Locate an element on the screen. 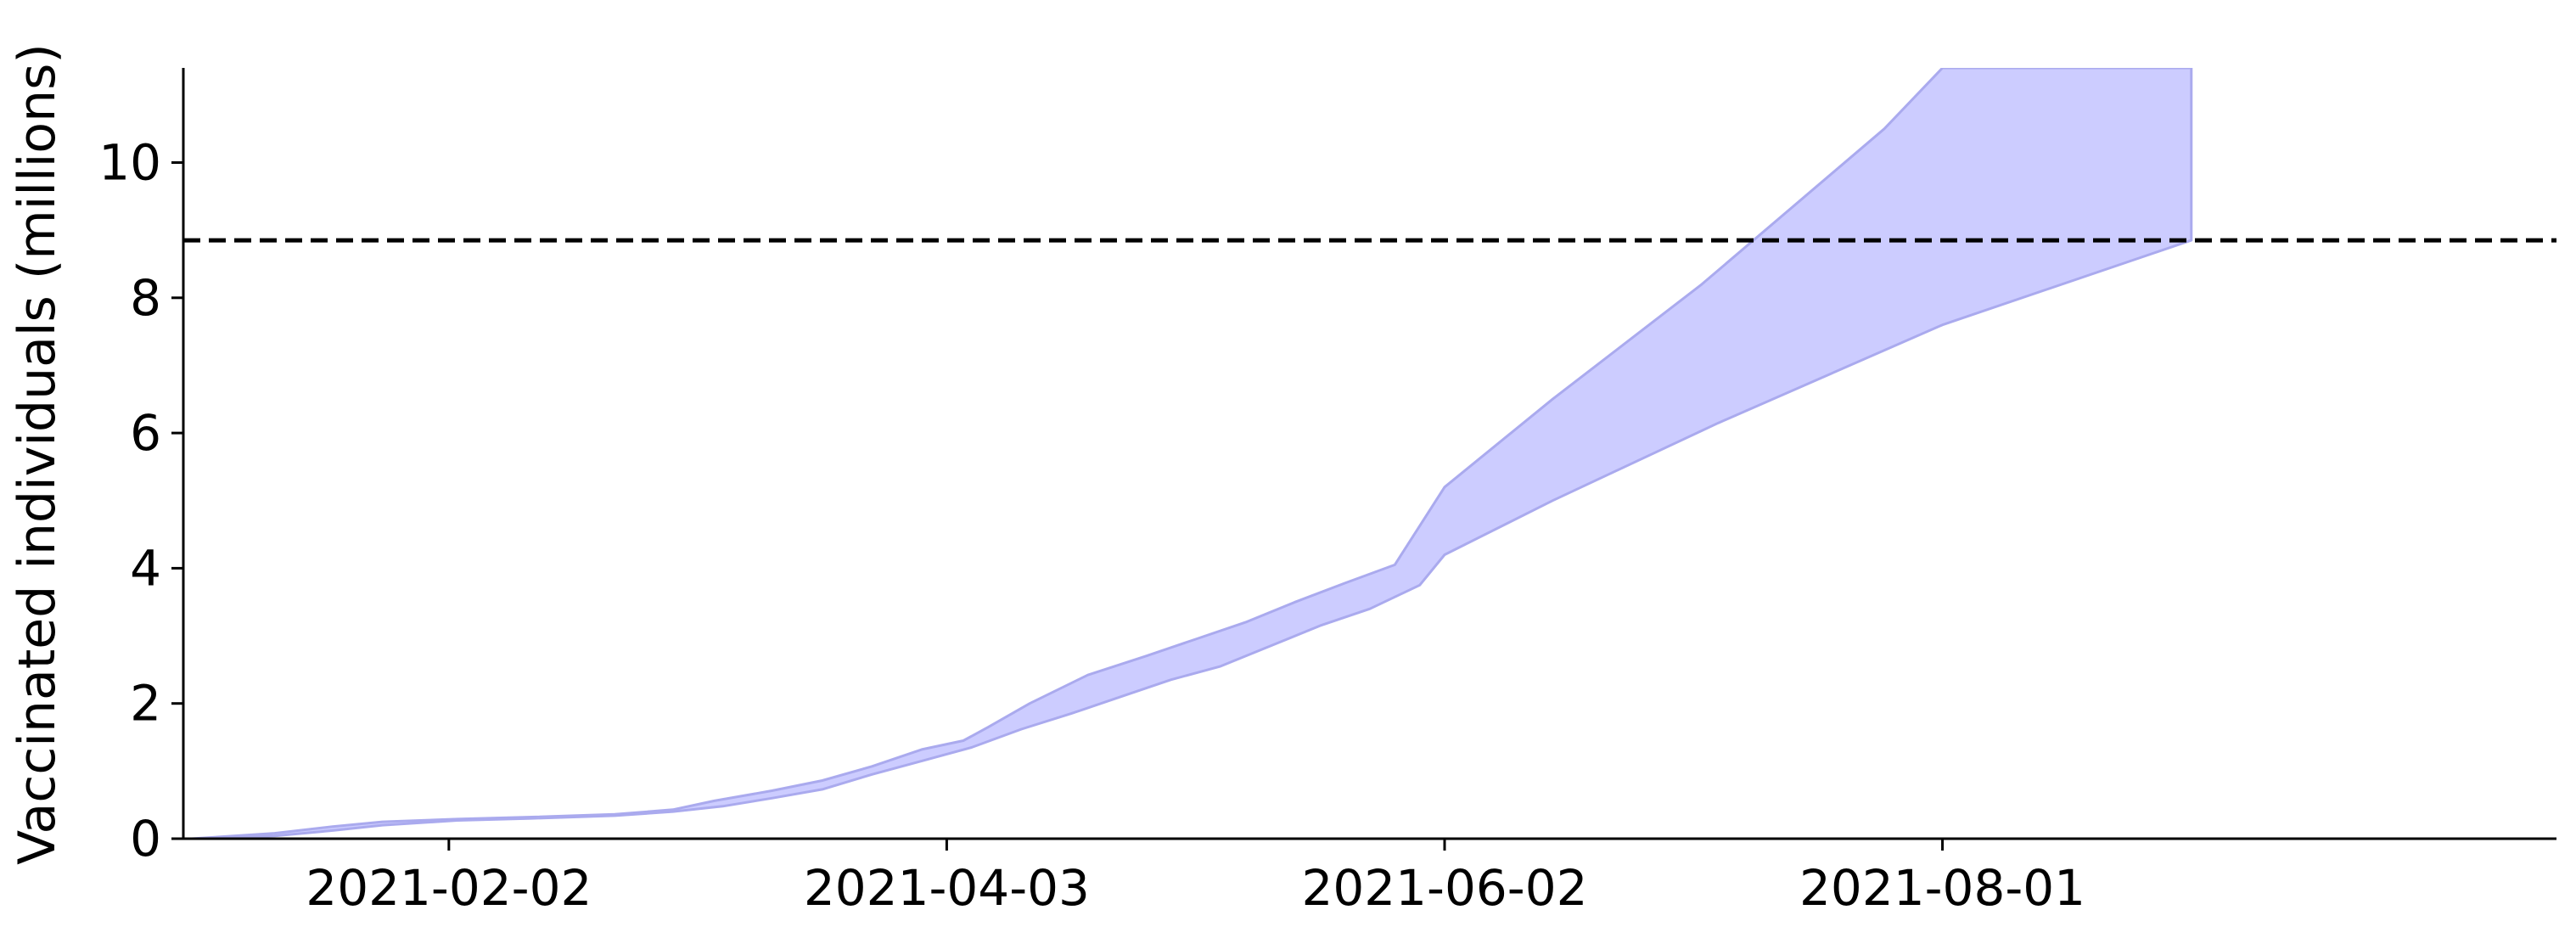 This screenshot has height=938, width=2576. x-tick-label: 2021-06-02 is located at coordinates (1444, 888).